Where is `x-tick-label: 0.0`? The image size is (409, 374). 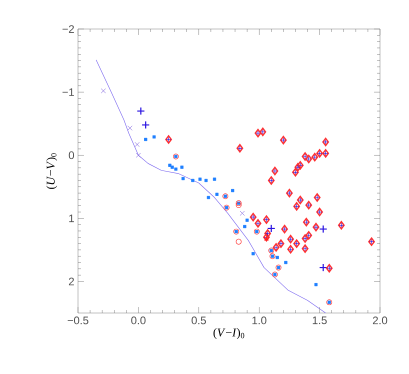 x-tick-label: 0.0 is located at coordinates (138, 320).